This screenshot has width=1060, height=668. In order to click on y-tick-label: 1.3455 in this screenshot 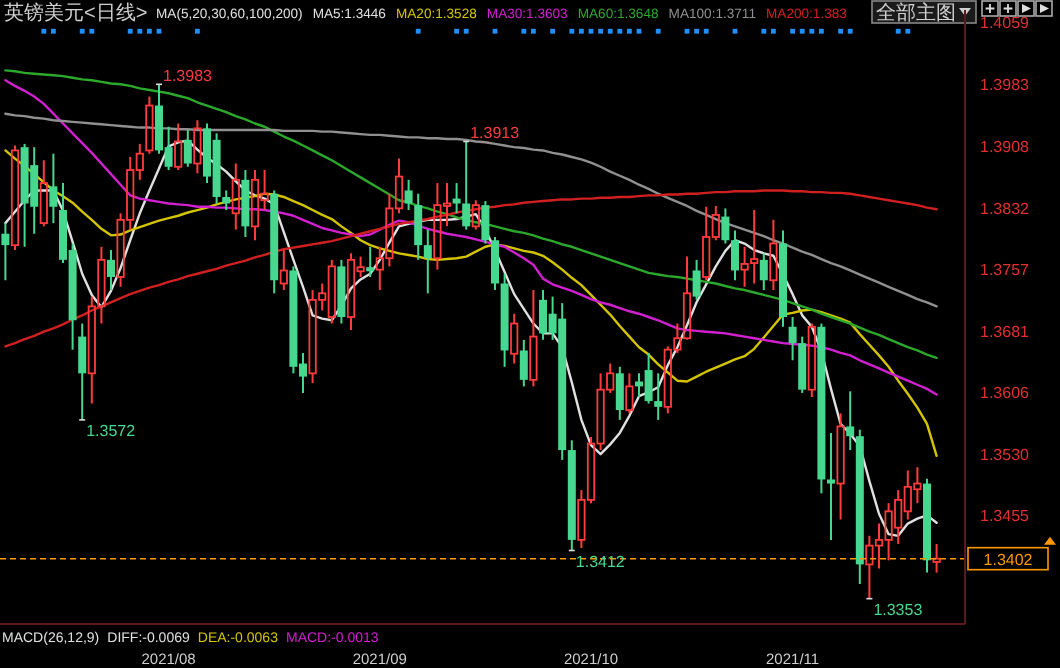, I will do `click(1005, 516)`.